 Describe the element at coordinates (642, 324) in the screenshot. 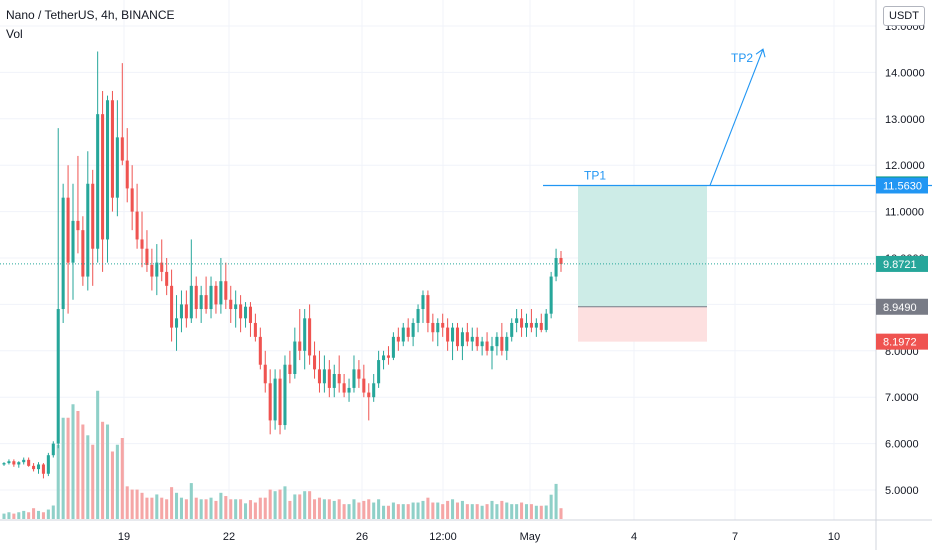

I see `stop-loss-zone` at that location.